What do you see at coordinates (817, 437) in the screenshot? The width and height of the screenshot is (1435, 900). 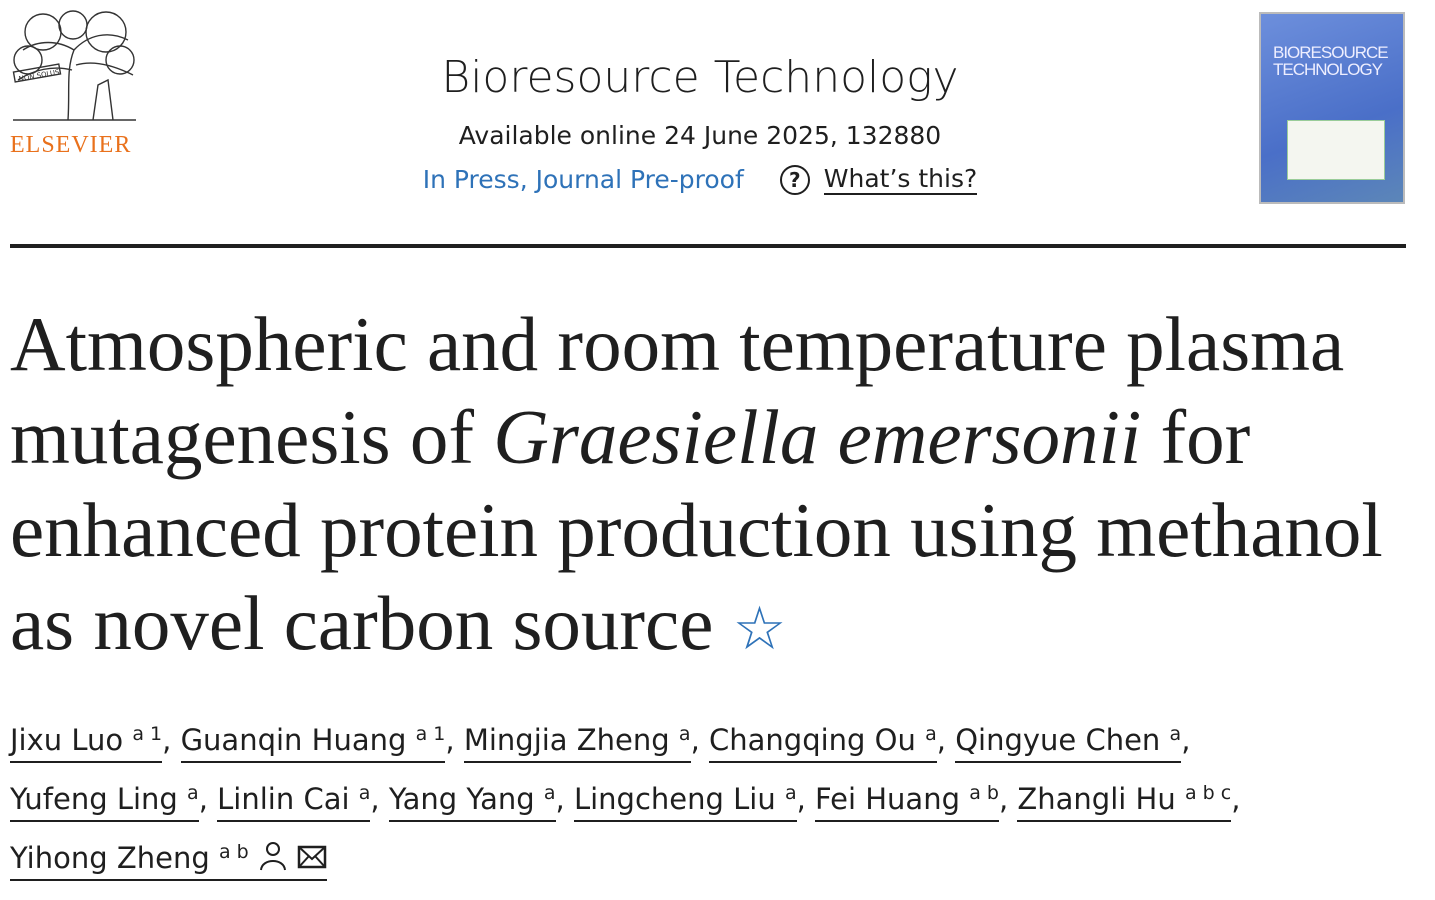 I see `title-species: Graesiella emersonii` at bounding box center [817, 437].